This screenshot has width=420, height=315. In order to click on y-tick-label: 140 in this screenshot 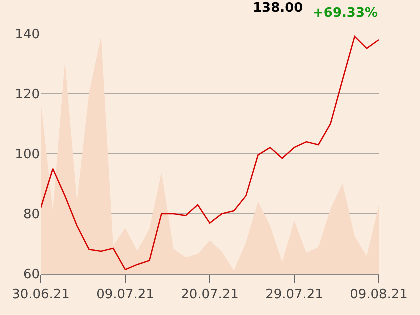, I will do `click(27, 35)`.